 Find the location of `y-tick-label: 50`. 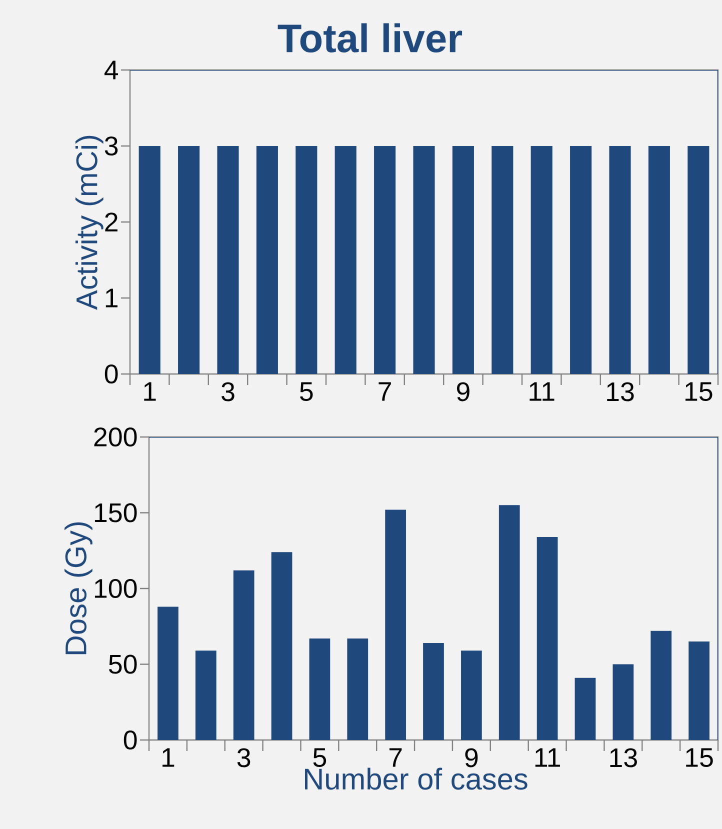

y-tick-label: 50 is located at coordinates (122, 664).